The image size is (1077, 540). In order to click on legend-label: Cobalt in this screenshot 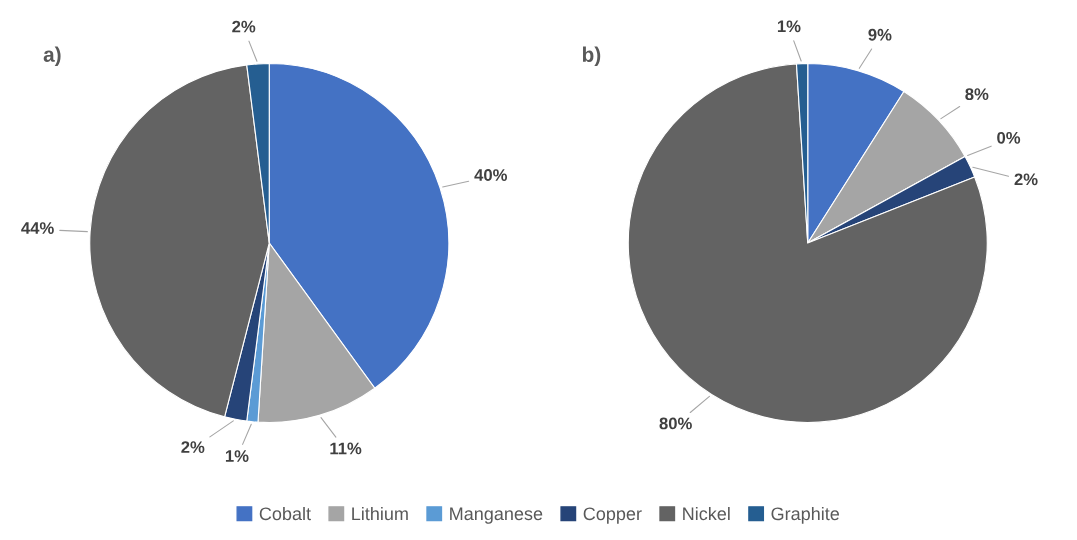, I will do `click(285, 513)`.